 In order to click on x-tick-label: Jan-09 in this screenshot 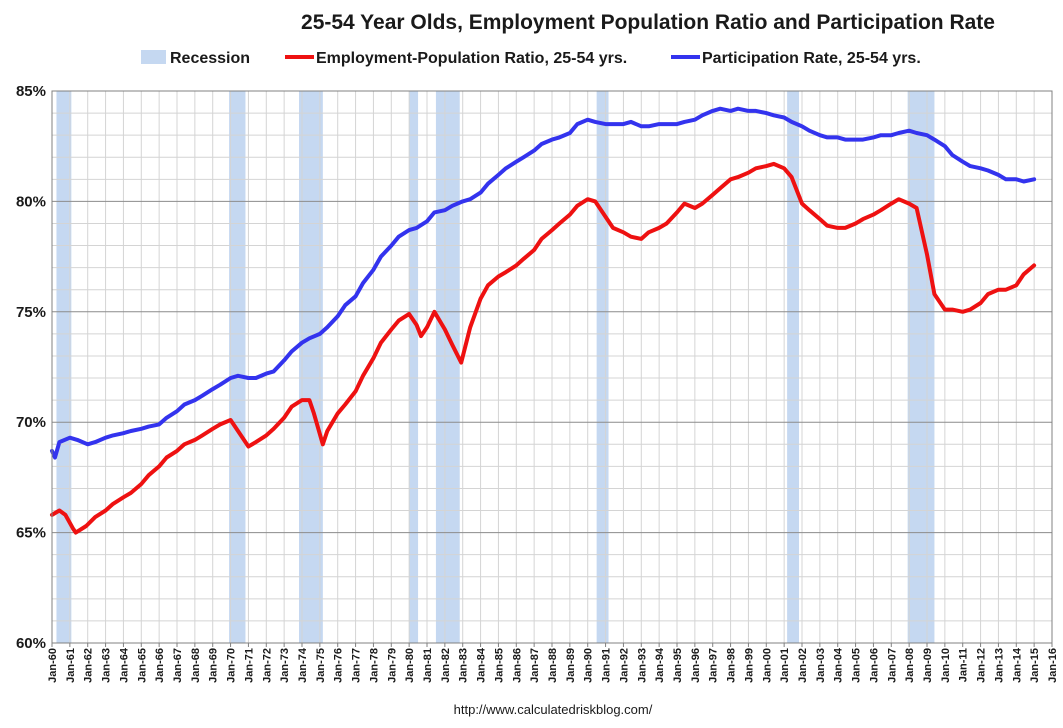, I will do `click(928, 665)`.